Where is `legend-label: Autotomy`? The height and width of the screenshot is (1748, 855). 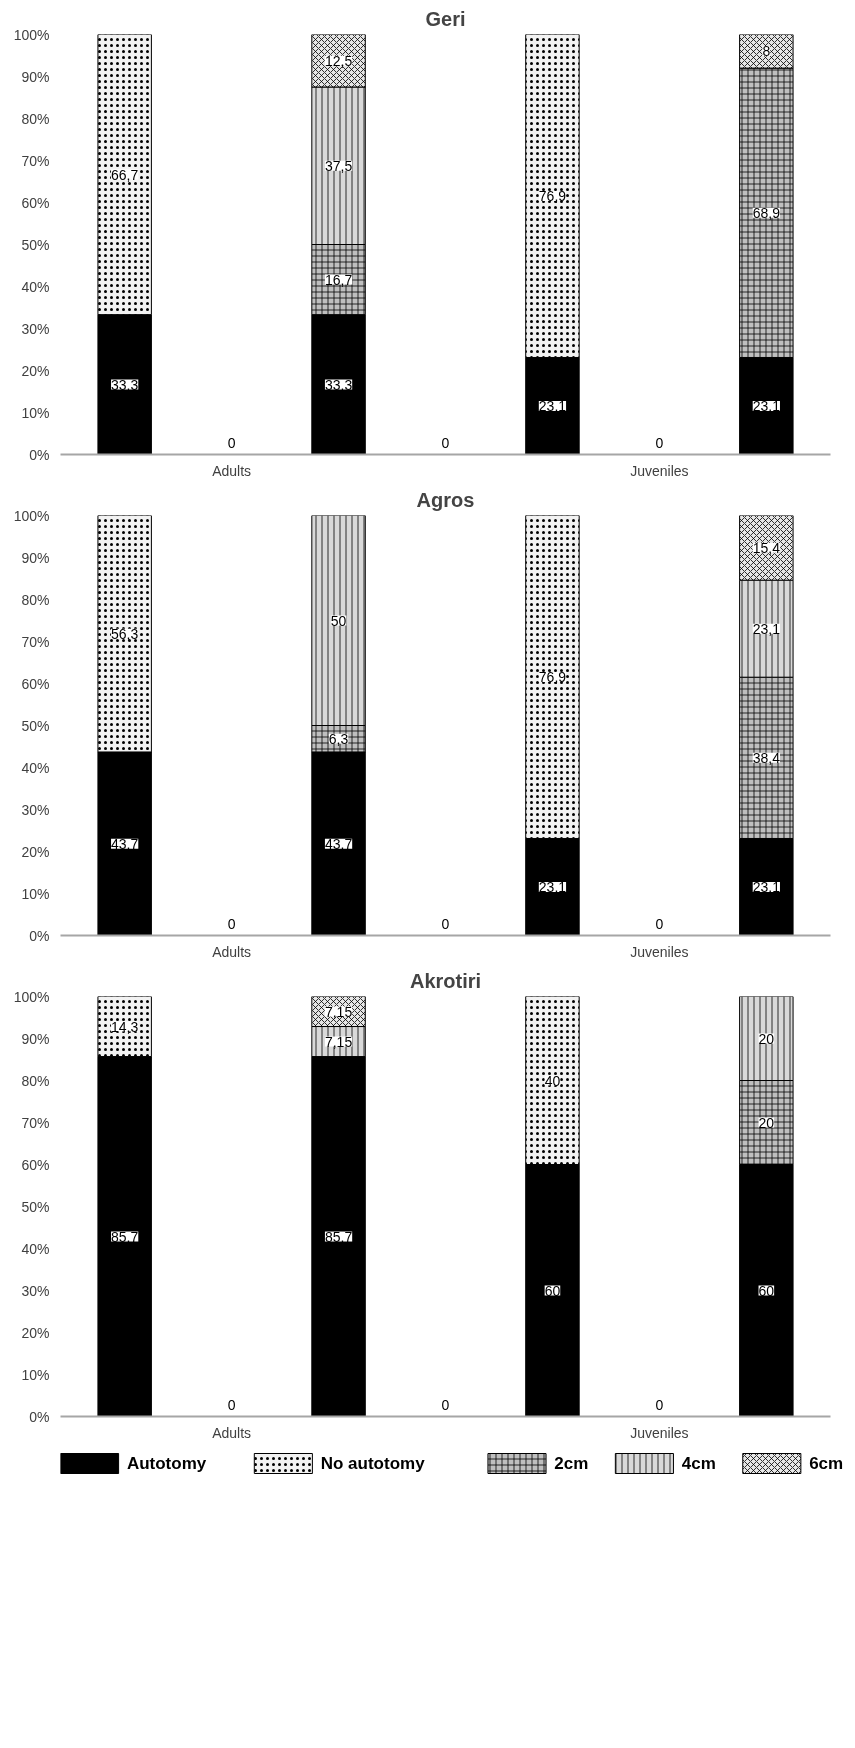 legend-label: Autotomy is located at coordinates (166, 1463).